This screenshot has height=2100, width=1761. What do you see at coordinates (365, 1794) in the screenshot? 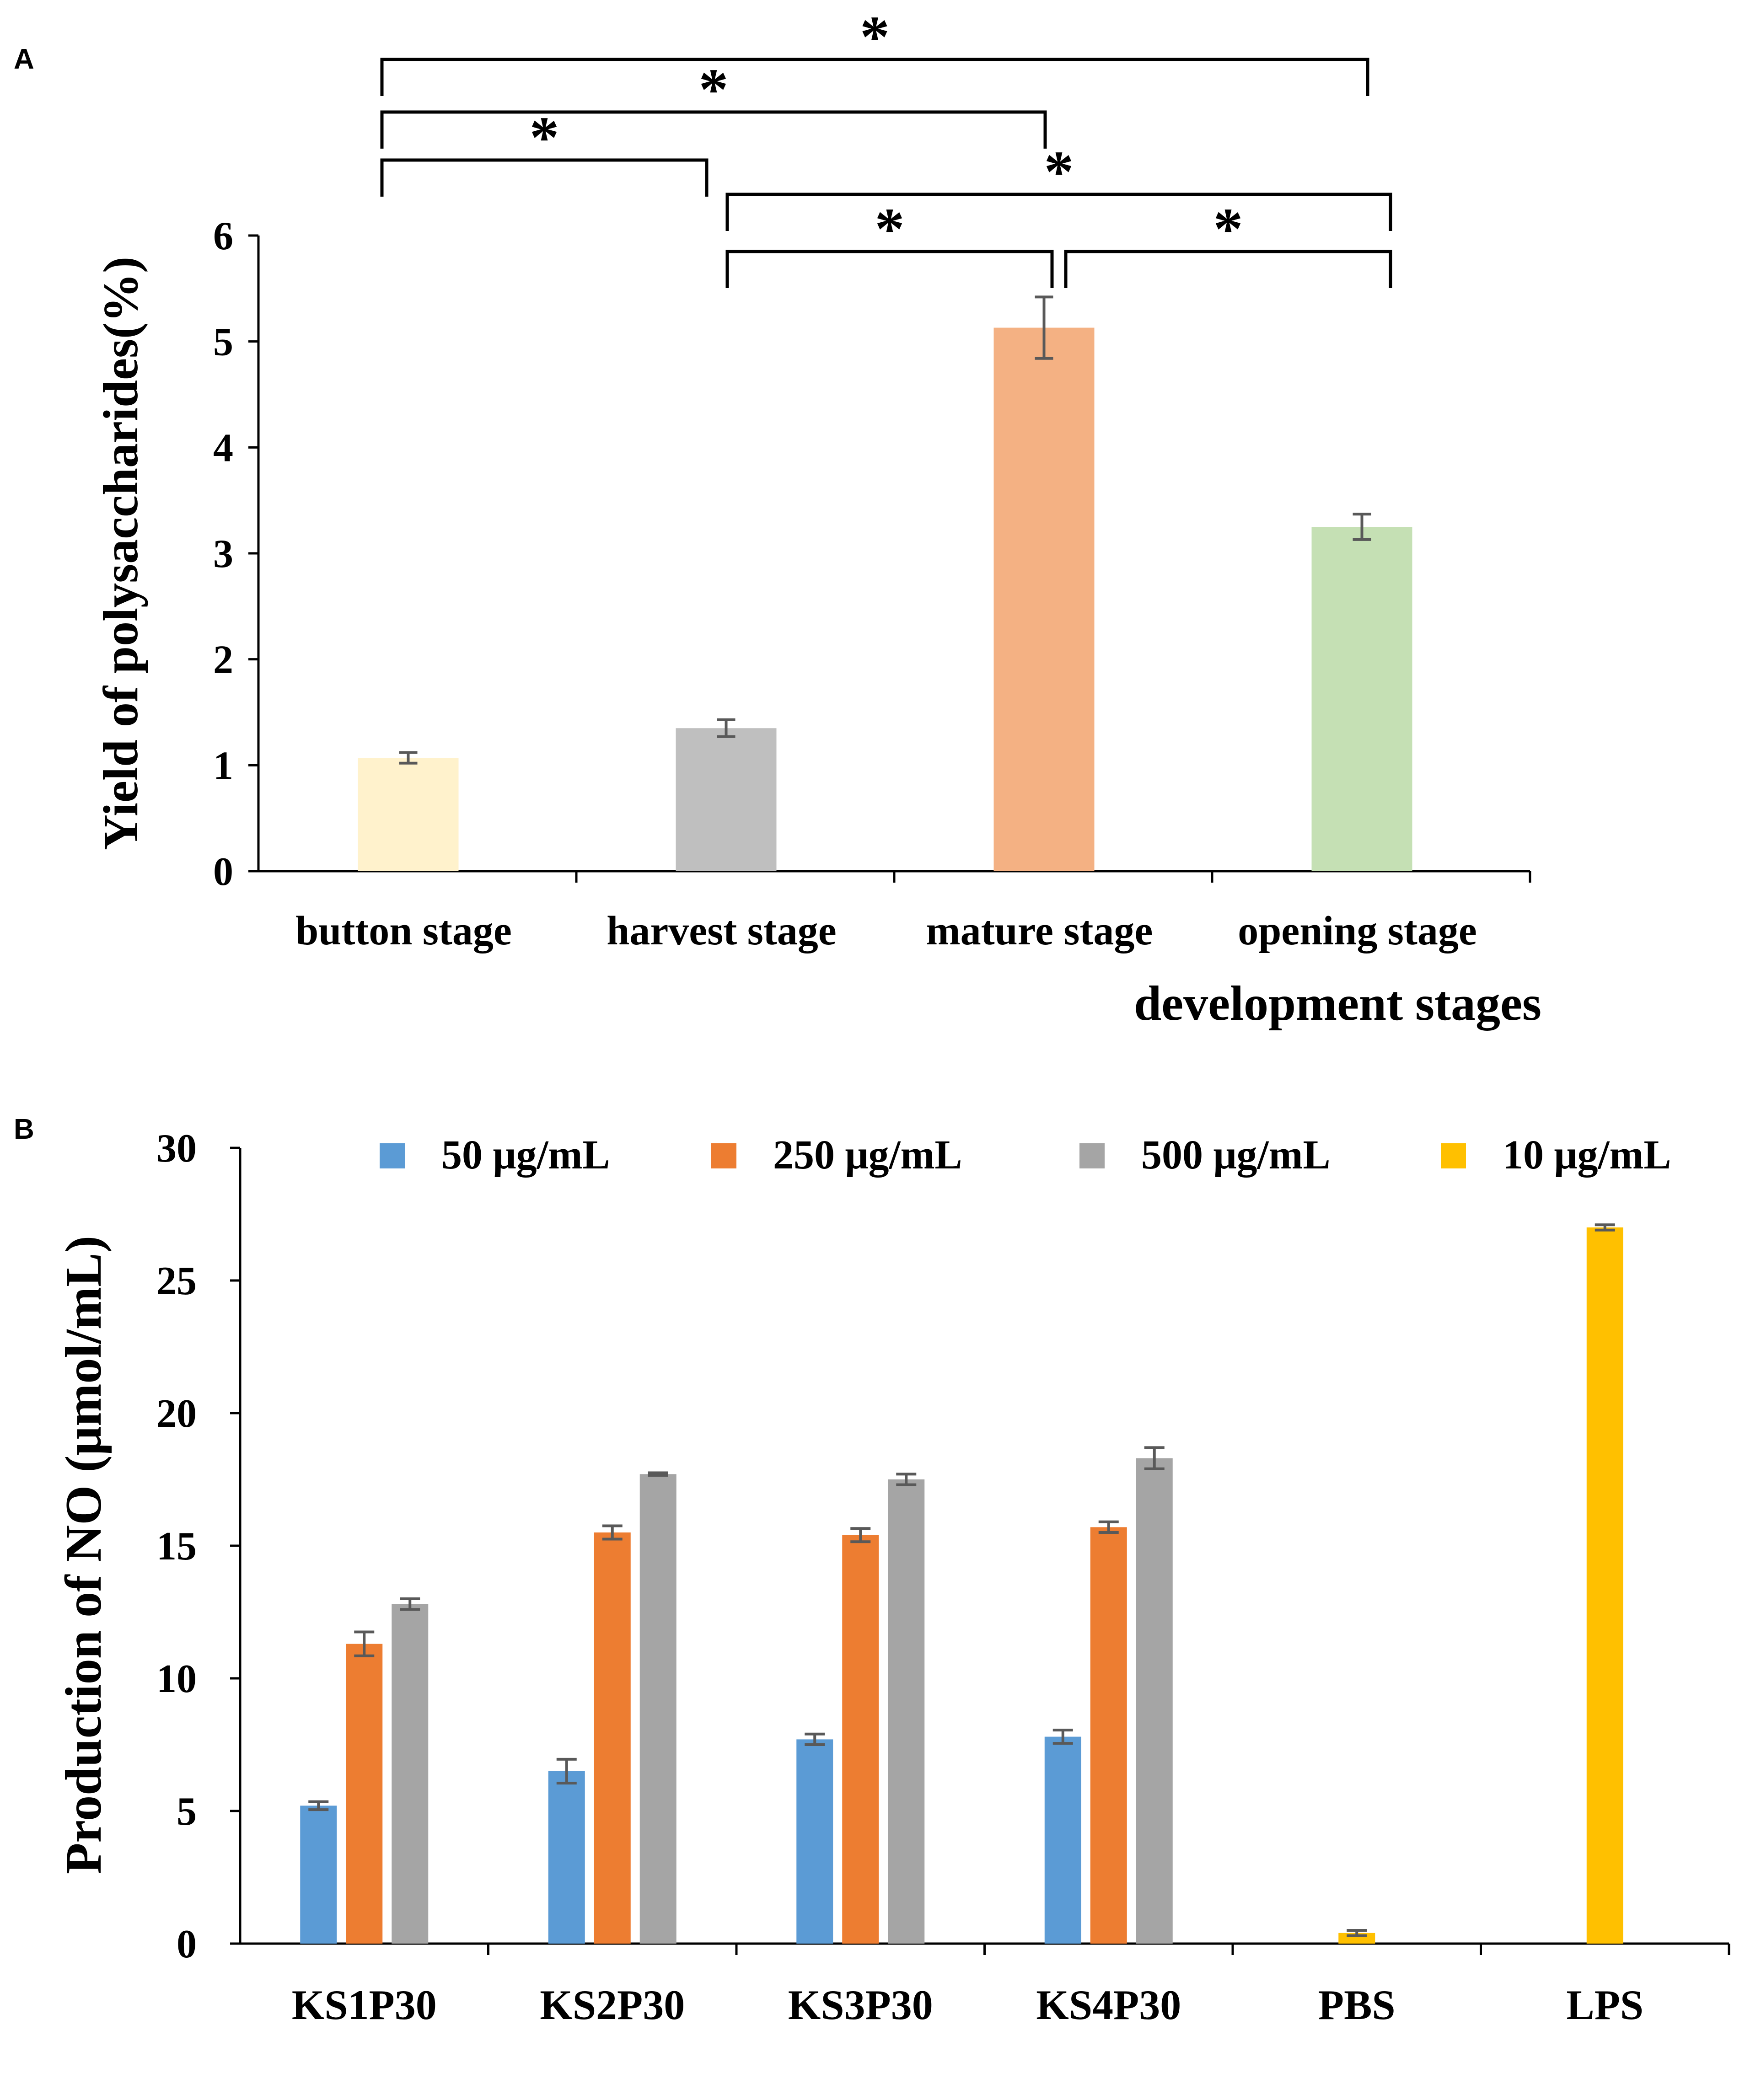
I see `b-bar-ks1p30-250-g-ml` at bounding box center [365, 1794].